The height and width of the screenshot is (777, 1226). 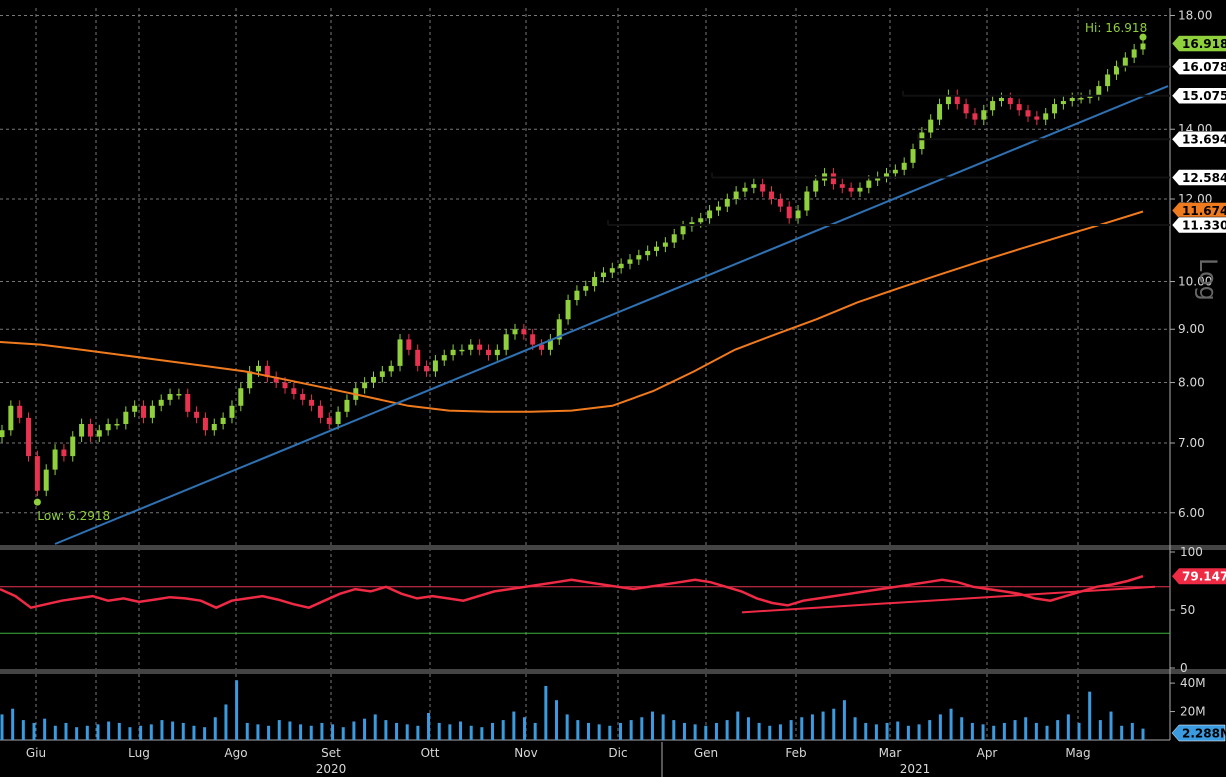 I want to click on rsi-trendline, so click(x=948, y=599).